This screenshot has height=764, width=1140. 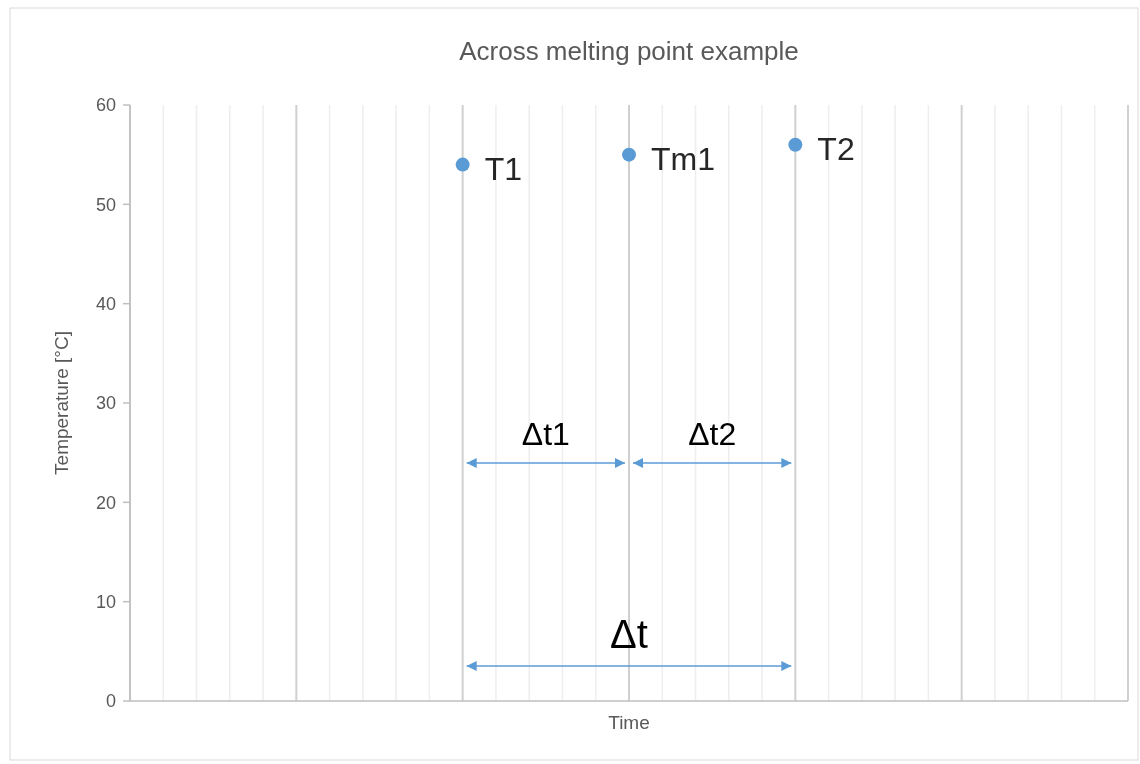 What do you see at coordinates (105, 601) in the screenshot?
I see `y-tick-label: 10` at bounding box center [105, 601].